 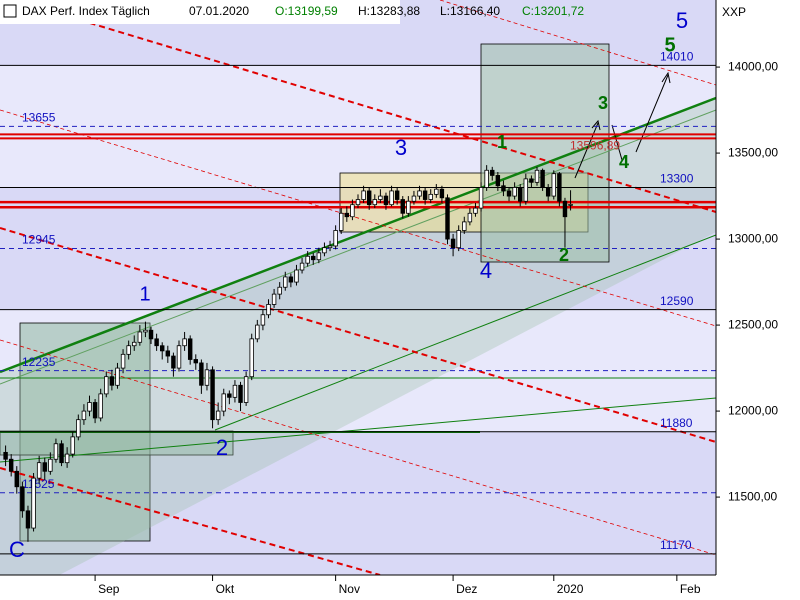 What do you see at coordinates (676, 545) in the screenshot?
I see `level-label: 11170` at bounding box center [676, 545].